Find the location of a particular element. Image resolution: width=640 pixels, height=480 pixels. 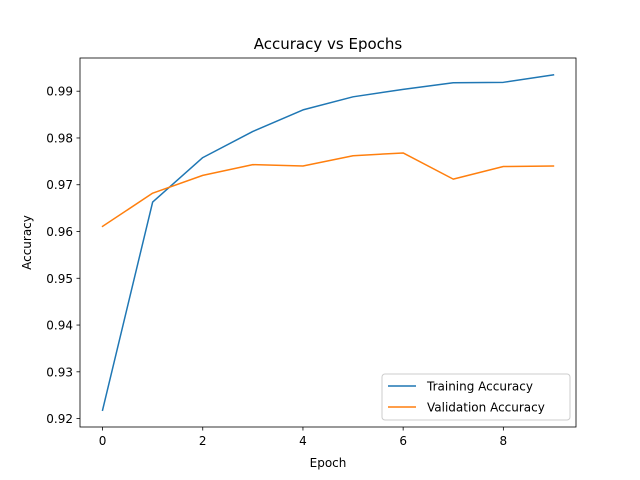

series-line-validation is located at coordinates (328, 190).